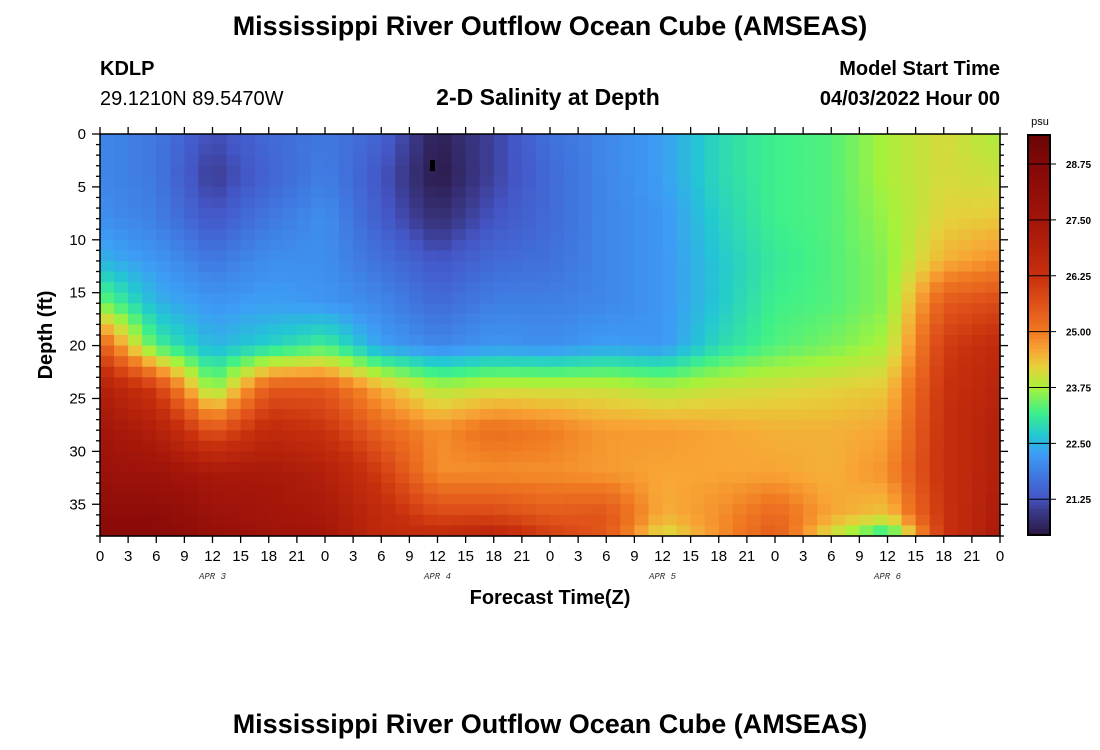  What do you see at coordinates (268, 556) in the screenshot?
I see `x-tick-label: 18` at bounding box center [268, 556].